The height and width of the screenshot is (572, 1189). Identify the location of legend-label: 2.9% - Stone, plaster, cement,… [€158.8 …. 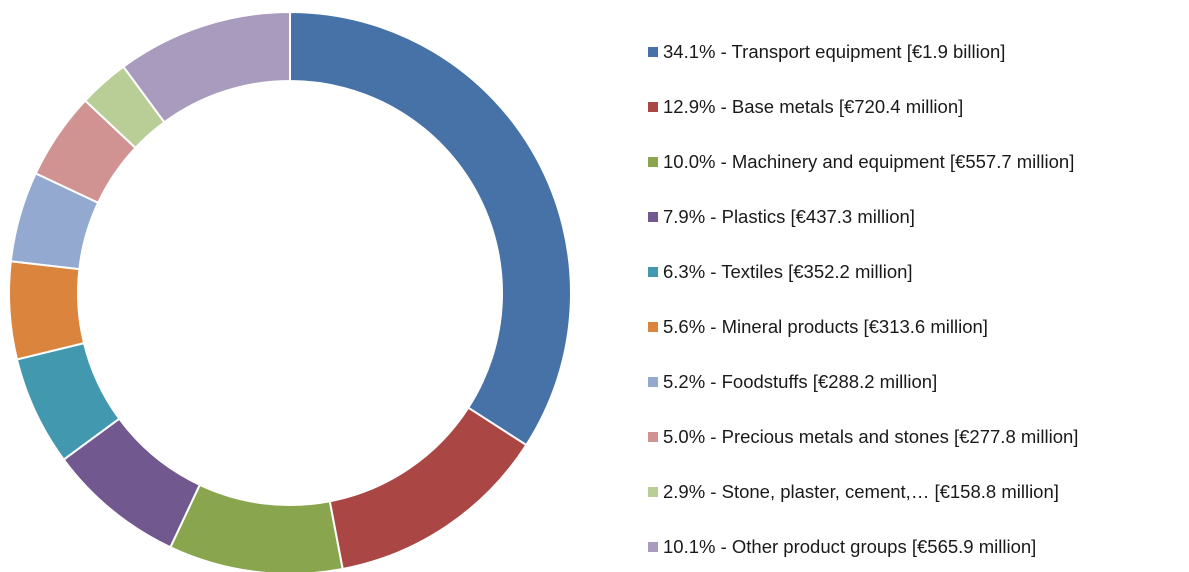
(861, 491).